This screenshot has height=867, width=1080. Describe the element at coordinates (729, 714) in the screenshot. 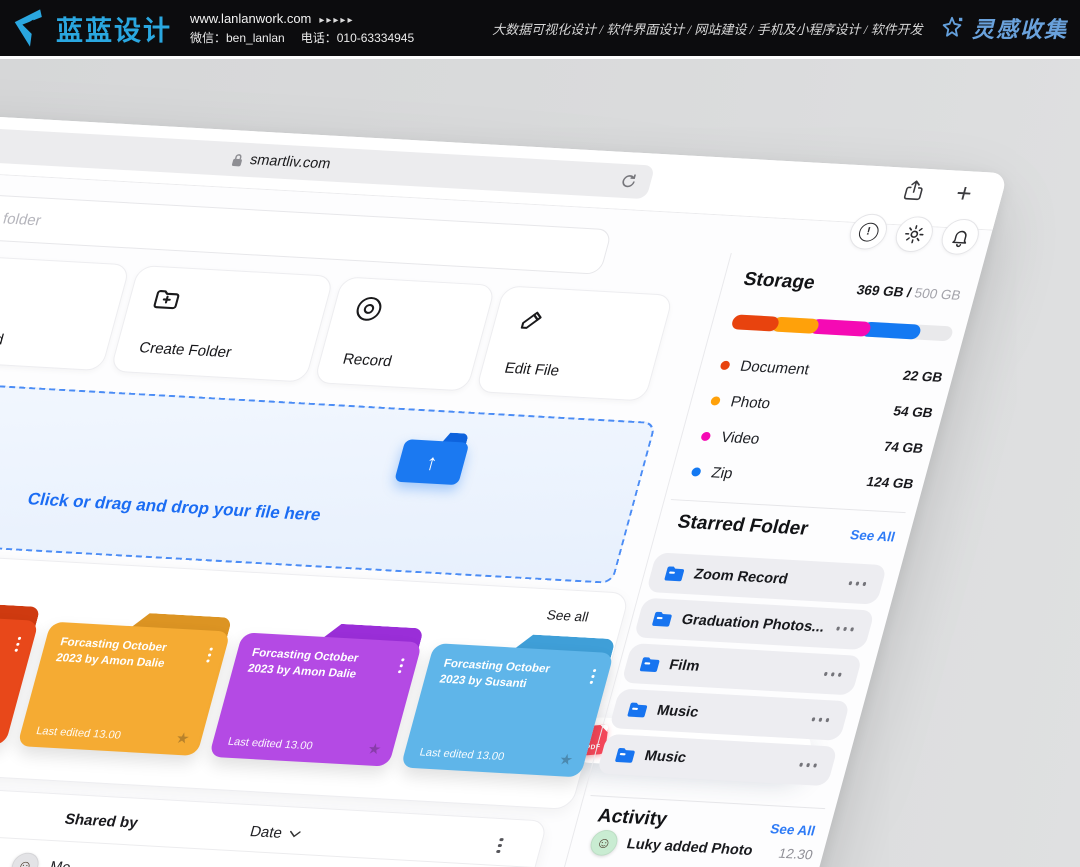

I see `starred-item-music-1: Music` at that location.